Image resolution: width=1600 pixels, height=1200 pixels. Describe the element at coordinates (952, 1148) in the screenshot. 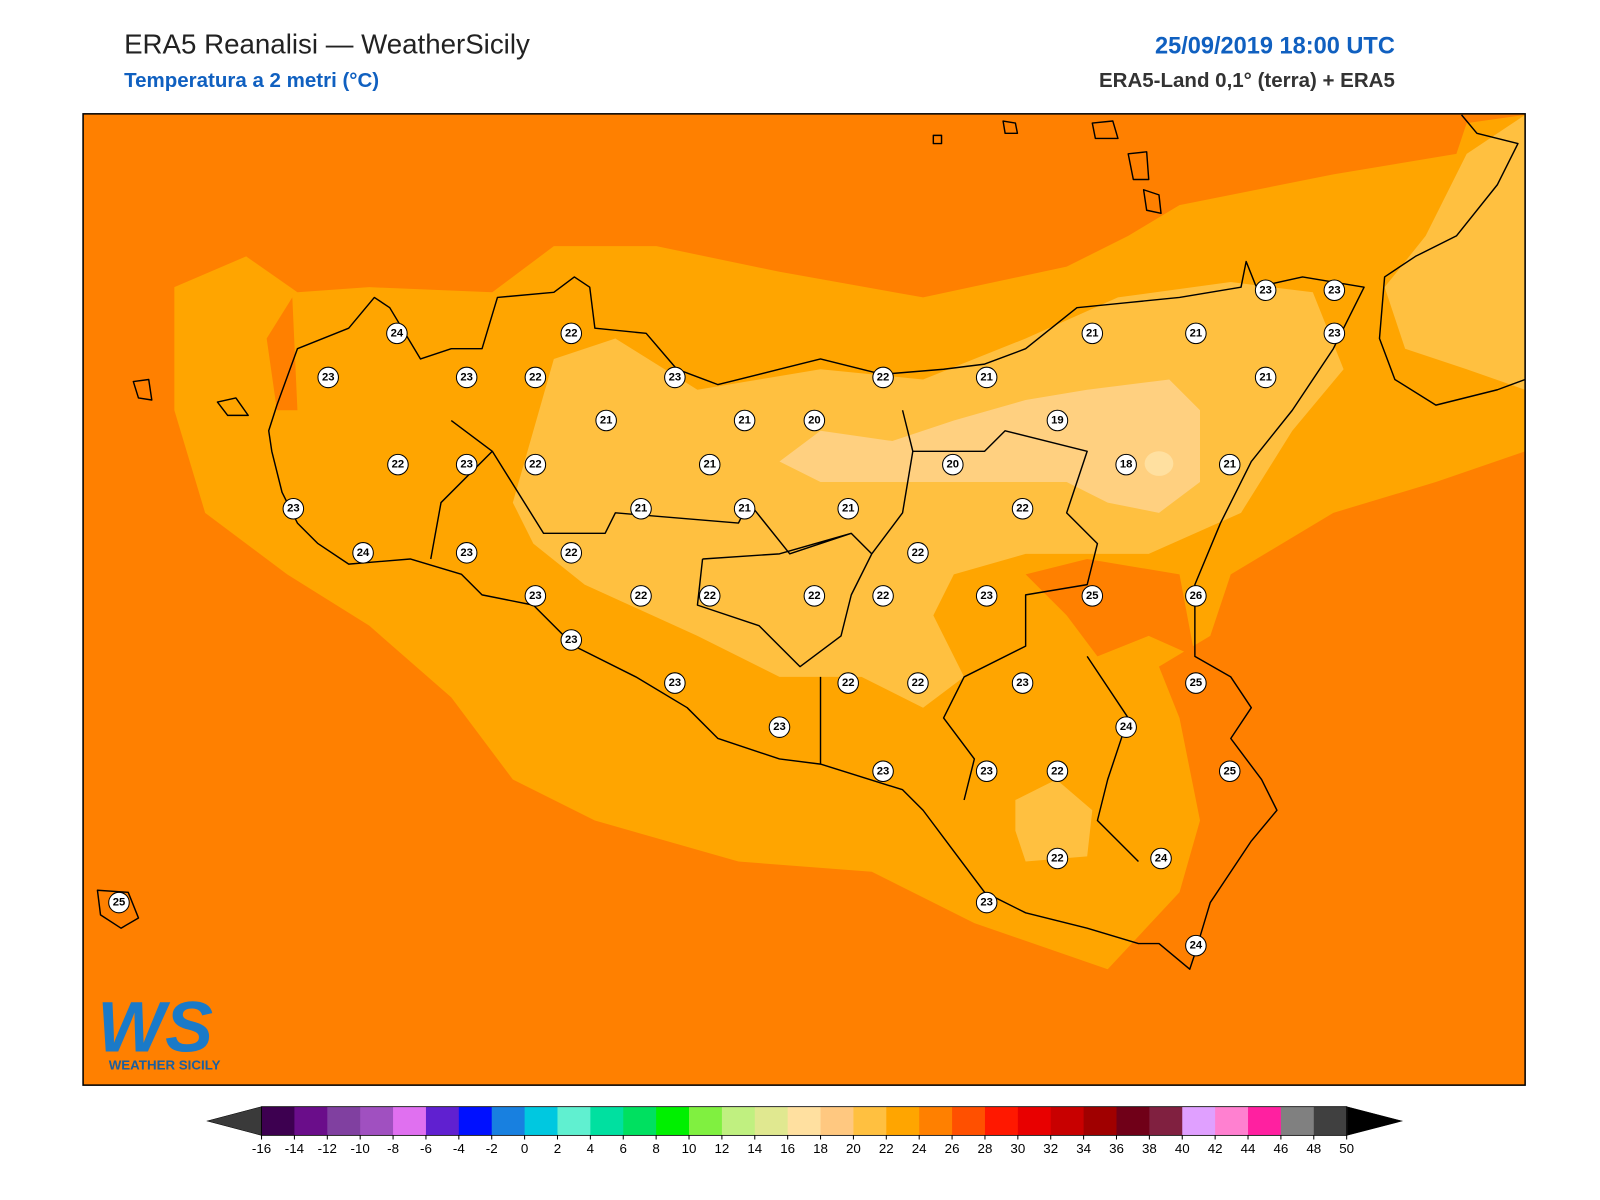

I see `colorbar-tick-label: 26` at that location.